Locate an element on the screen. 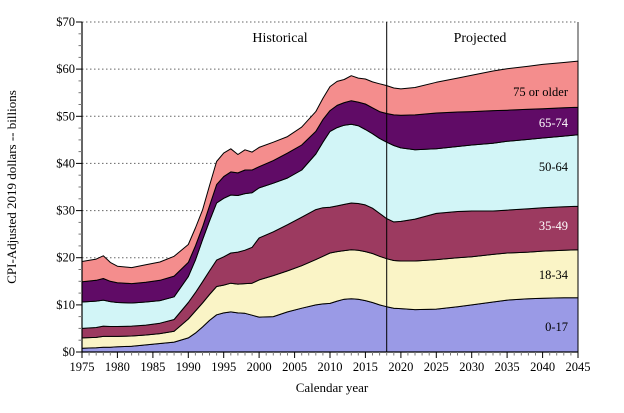 This screenshot has width=624, height=413. svg-text: $20 is located at coordinates (65, 258).